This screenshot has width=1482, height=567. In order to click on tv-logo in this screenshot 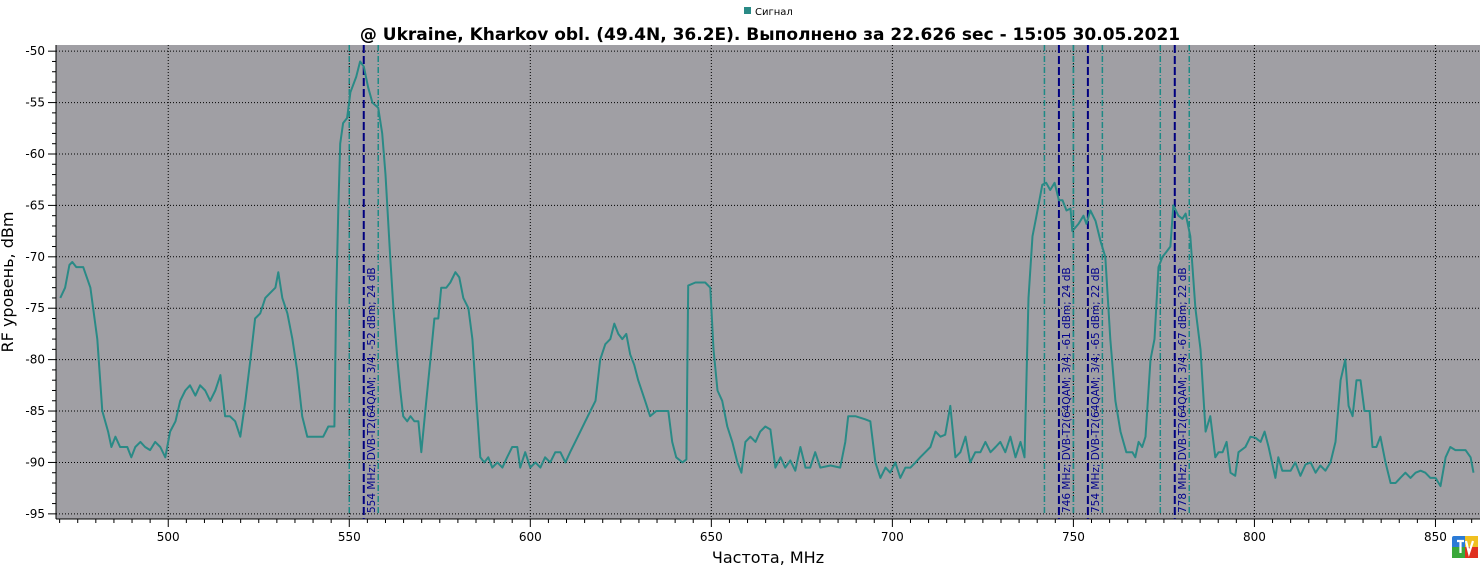, I will do `click(1465, 547)`.